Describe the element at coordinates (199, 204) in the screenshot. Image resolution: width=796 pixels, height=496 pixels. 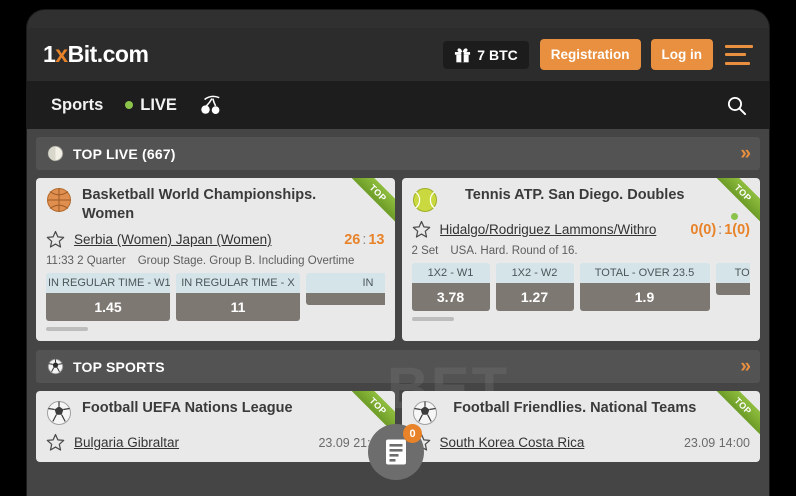
I see `match-title: Basketball World Championships. Women` at that location.